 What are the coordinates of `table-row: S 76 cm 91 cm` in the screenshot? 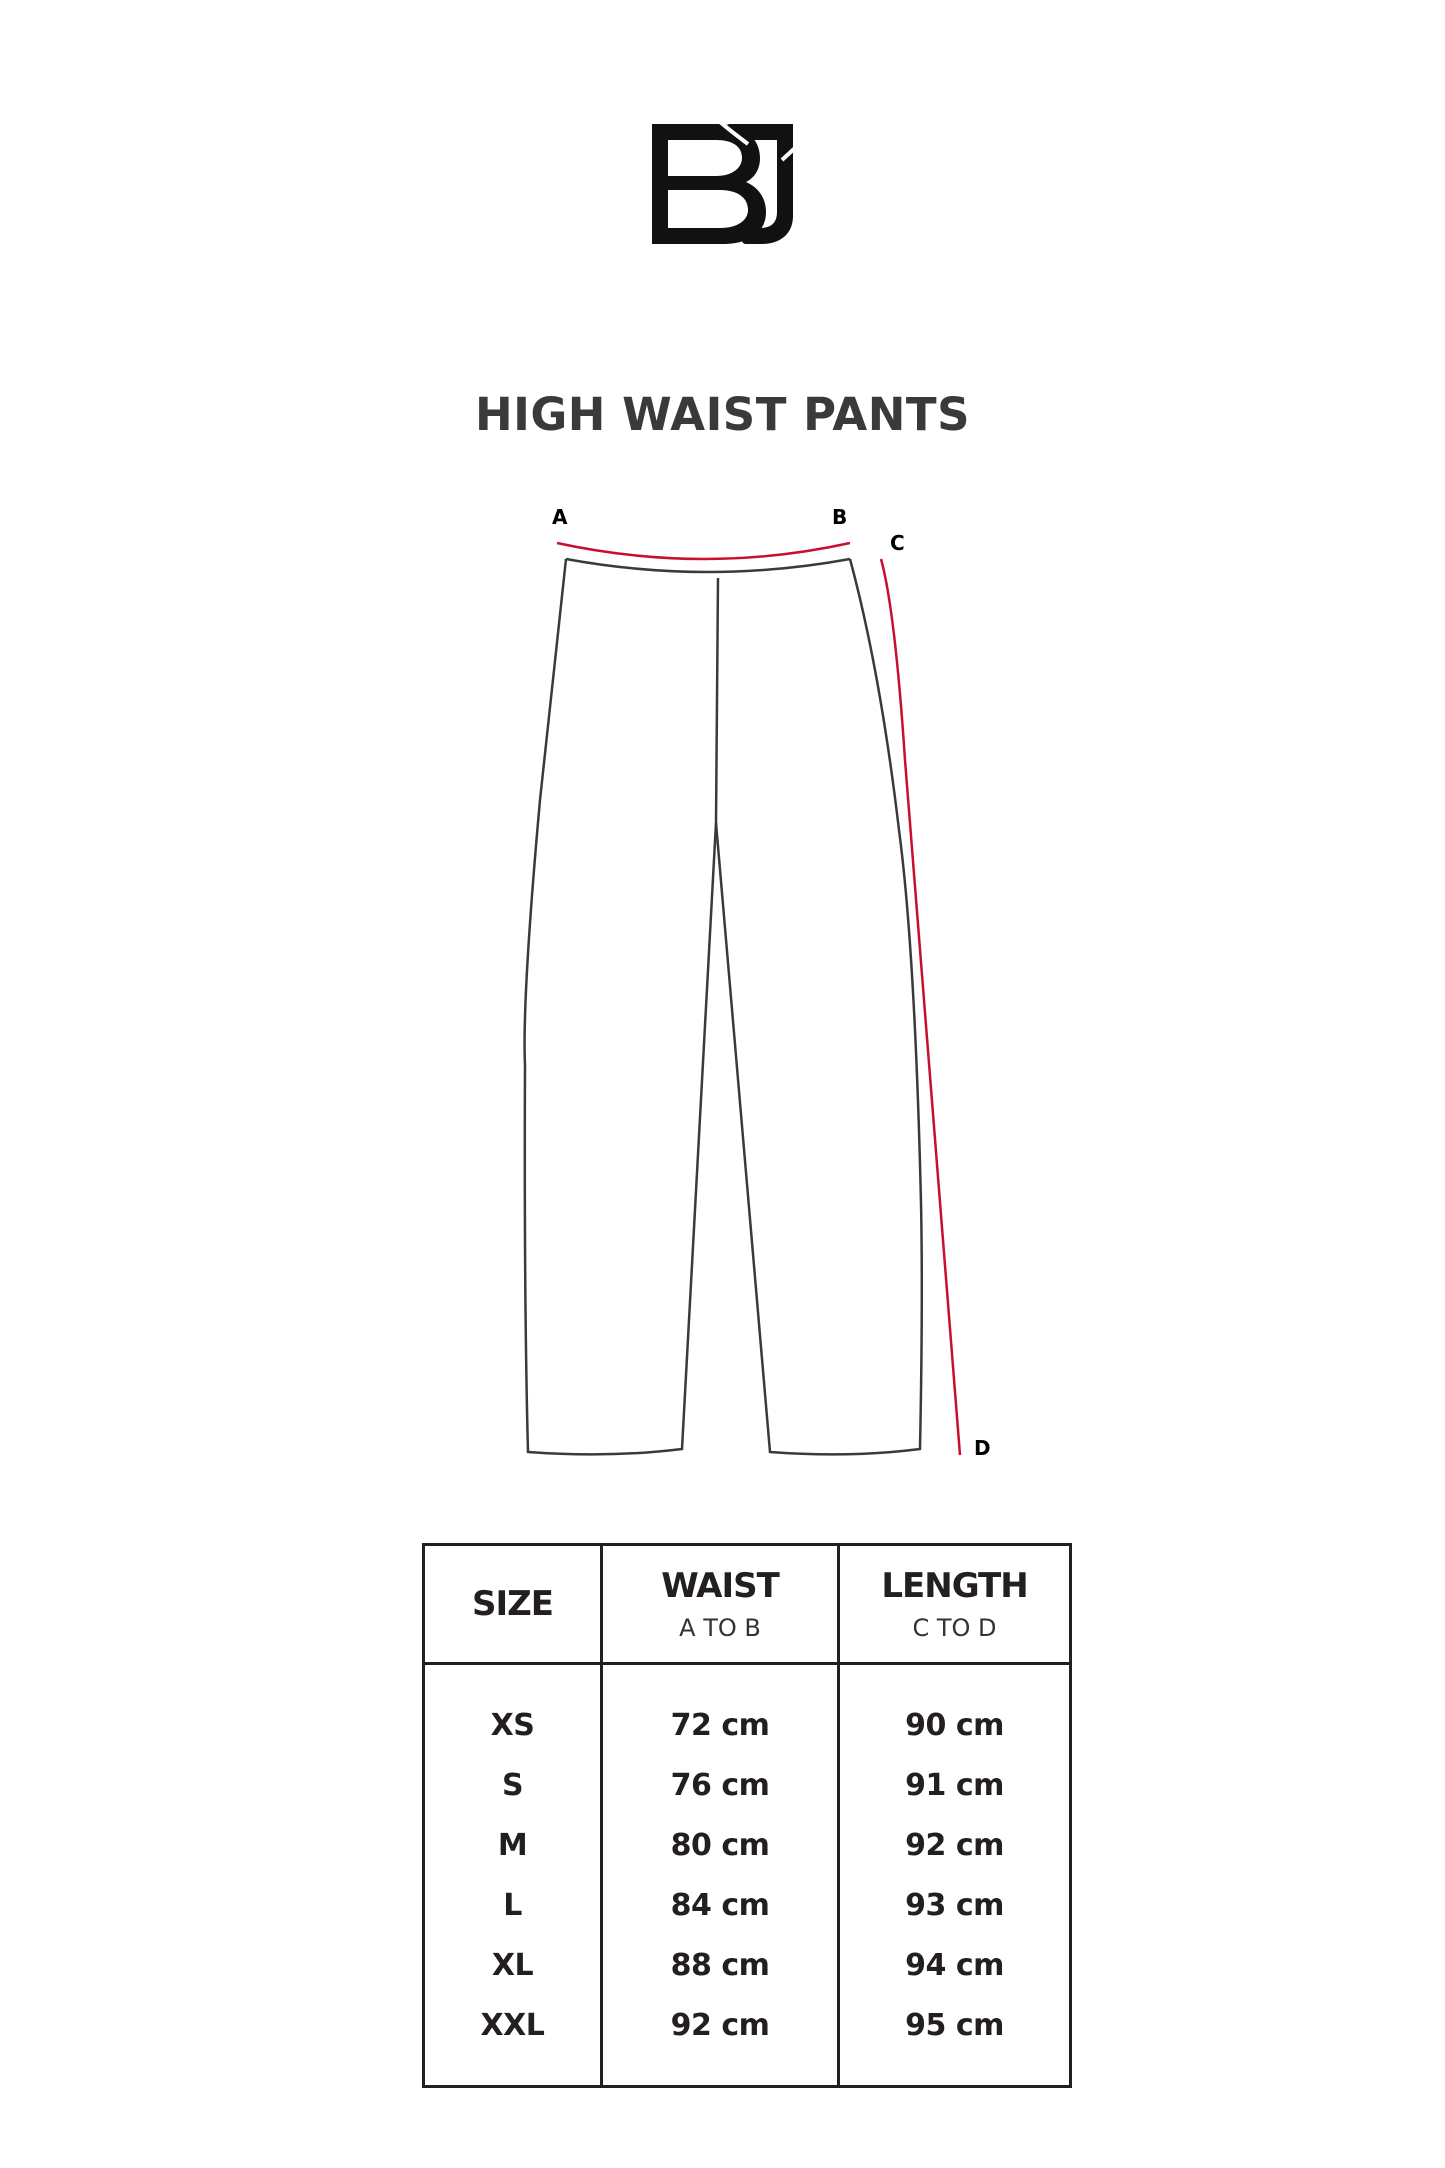 It's located at (747, 1785).